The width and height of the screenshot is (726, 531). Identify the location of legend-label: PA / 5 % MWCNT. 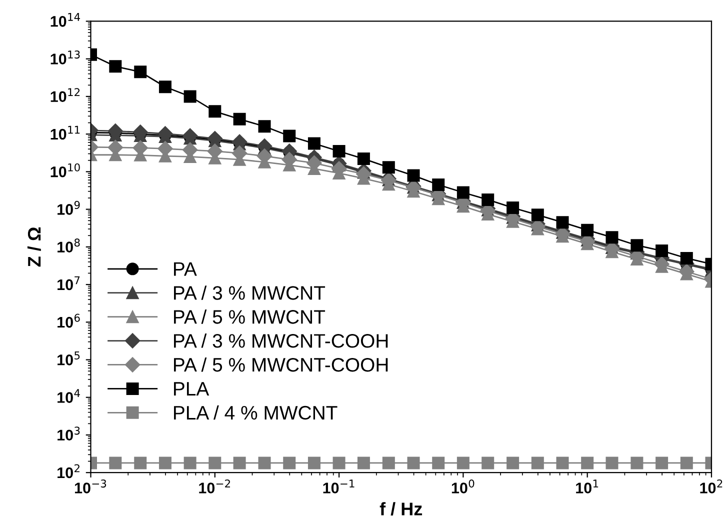
(250, 317).